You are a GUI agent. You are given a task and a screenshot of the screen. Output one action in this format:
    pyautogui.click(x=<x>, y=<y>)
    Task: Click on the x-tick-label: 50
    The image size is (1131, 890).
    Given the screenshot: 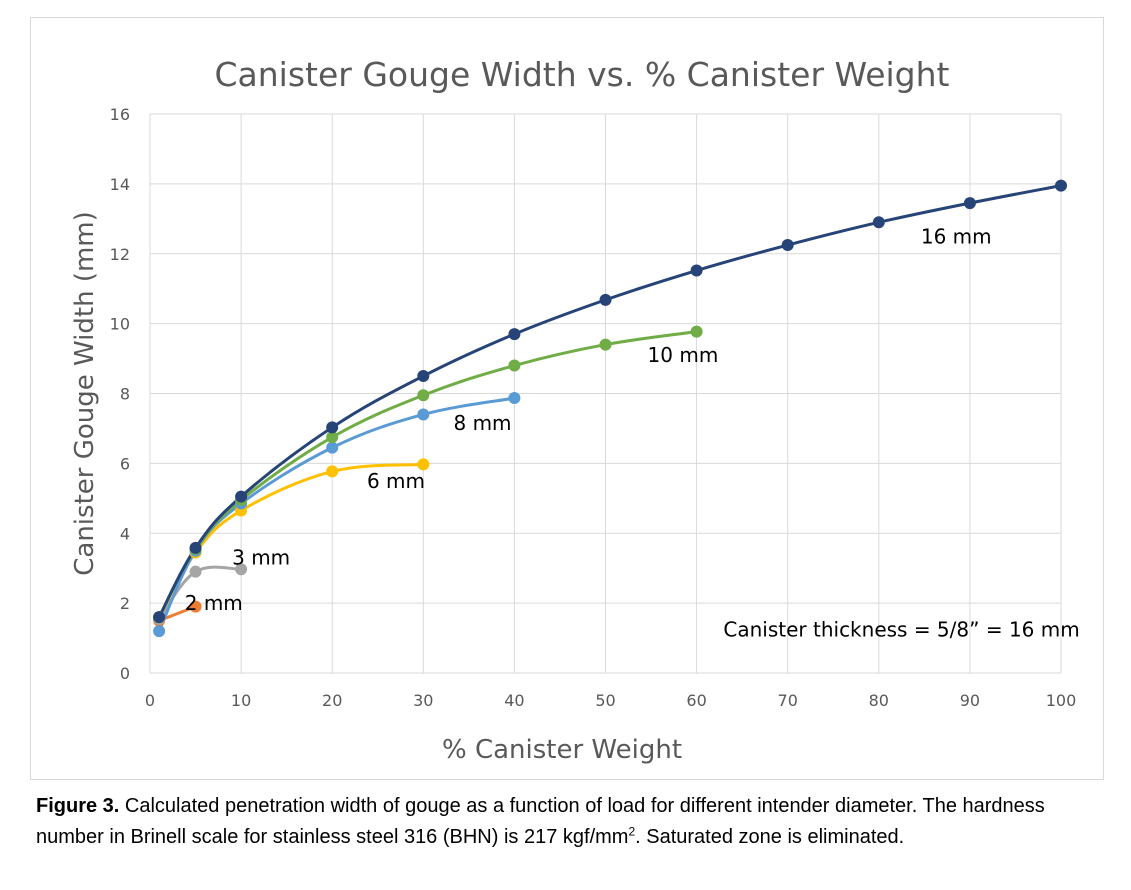 What is the action you would take?
    pyautogui.click(x=605, y=700)
    